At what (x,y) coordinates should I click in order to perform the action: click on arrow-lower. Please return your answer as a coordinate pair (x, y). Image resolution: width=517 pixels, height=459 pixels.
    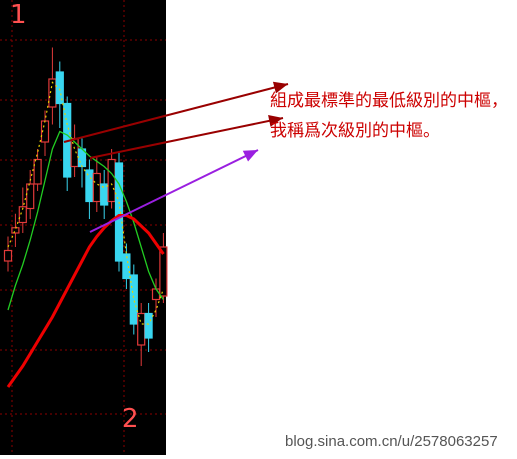
    Looking at the image, I should click on (174, 191).